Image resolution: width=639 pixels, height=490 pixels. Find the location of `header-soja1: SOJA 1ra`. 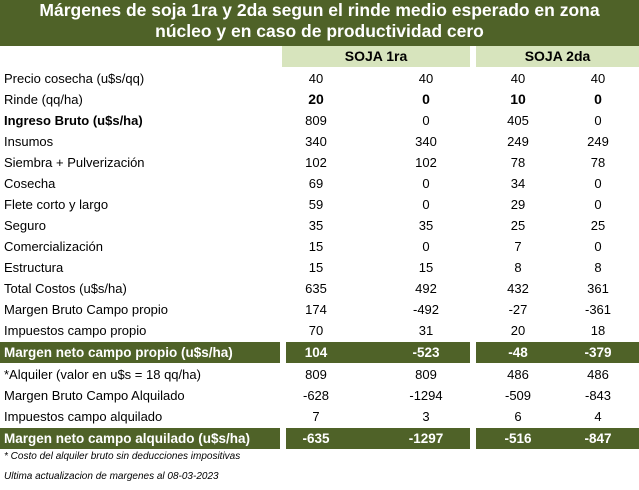

header-soja1: SOJA 1ra is located at coordinates (376, 56).